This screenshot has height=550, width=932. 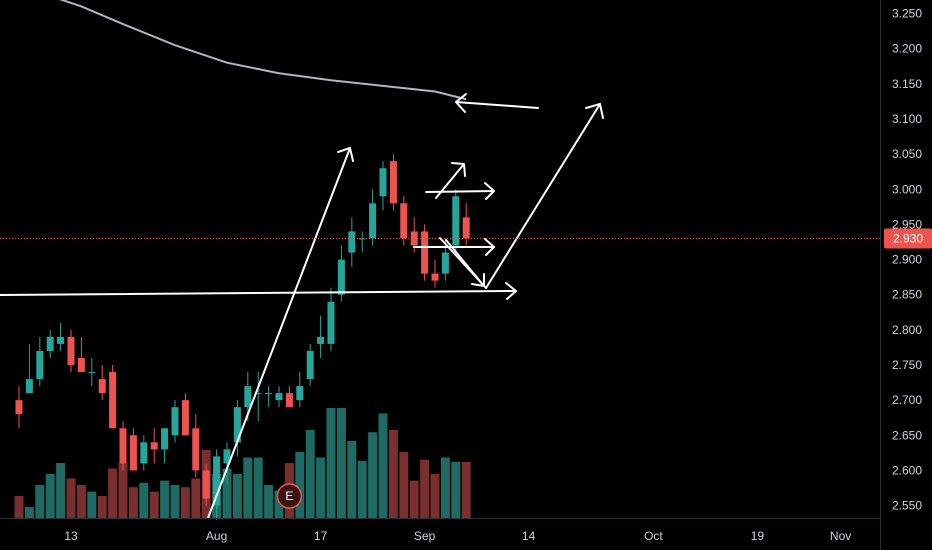 What do you see at coordinates (907, 365) in the screenshot?
I see `price-tick-label: 2.750` at bounding box center [907, 365].